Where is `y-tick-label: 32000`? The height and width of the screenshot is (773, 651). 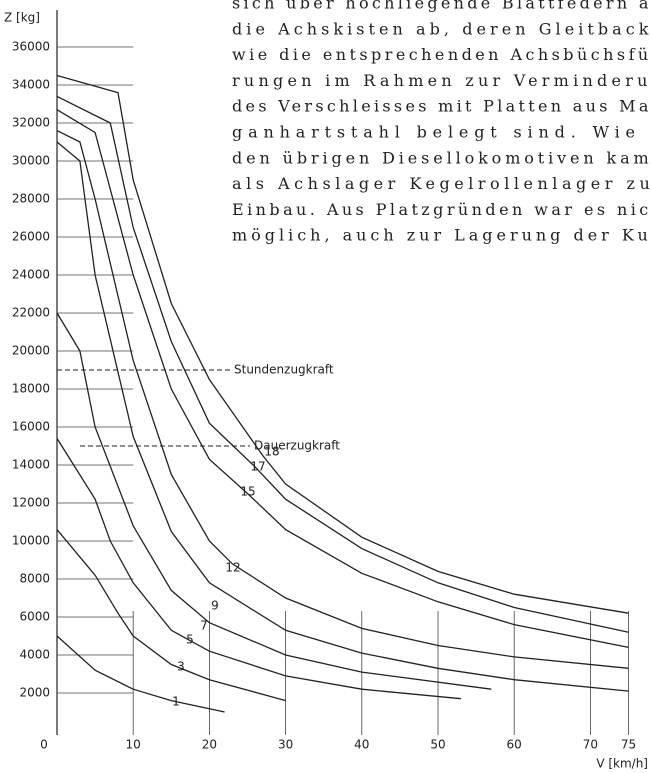 y-tick-label: 32000 is located at coordinates (31, 123).